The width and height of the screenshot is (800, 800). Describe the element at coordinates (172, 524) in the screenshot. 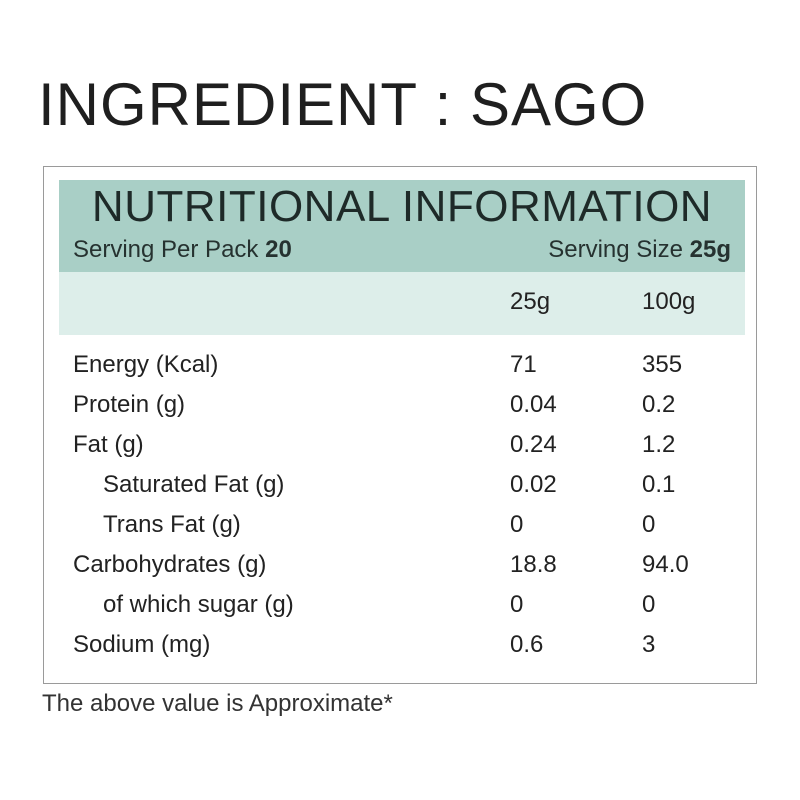

I see `nutrient-name: Trans Fat (g)` at that location.